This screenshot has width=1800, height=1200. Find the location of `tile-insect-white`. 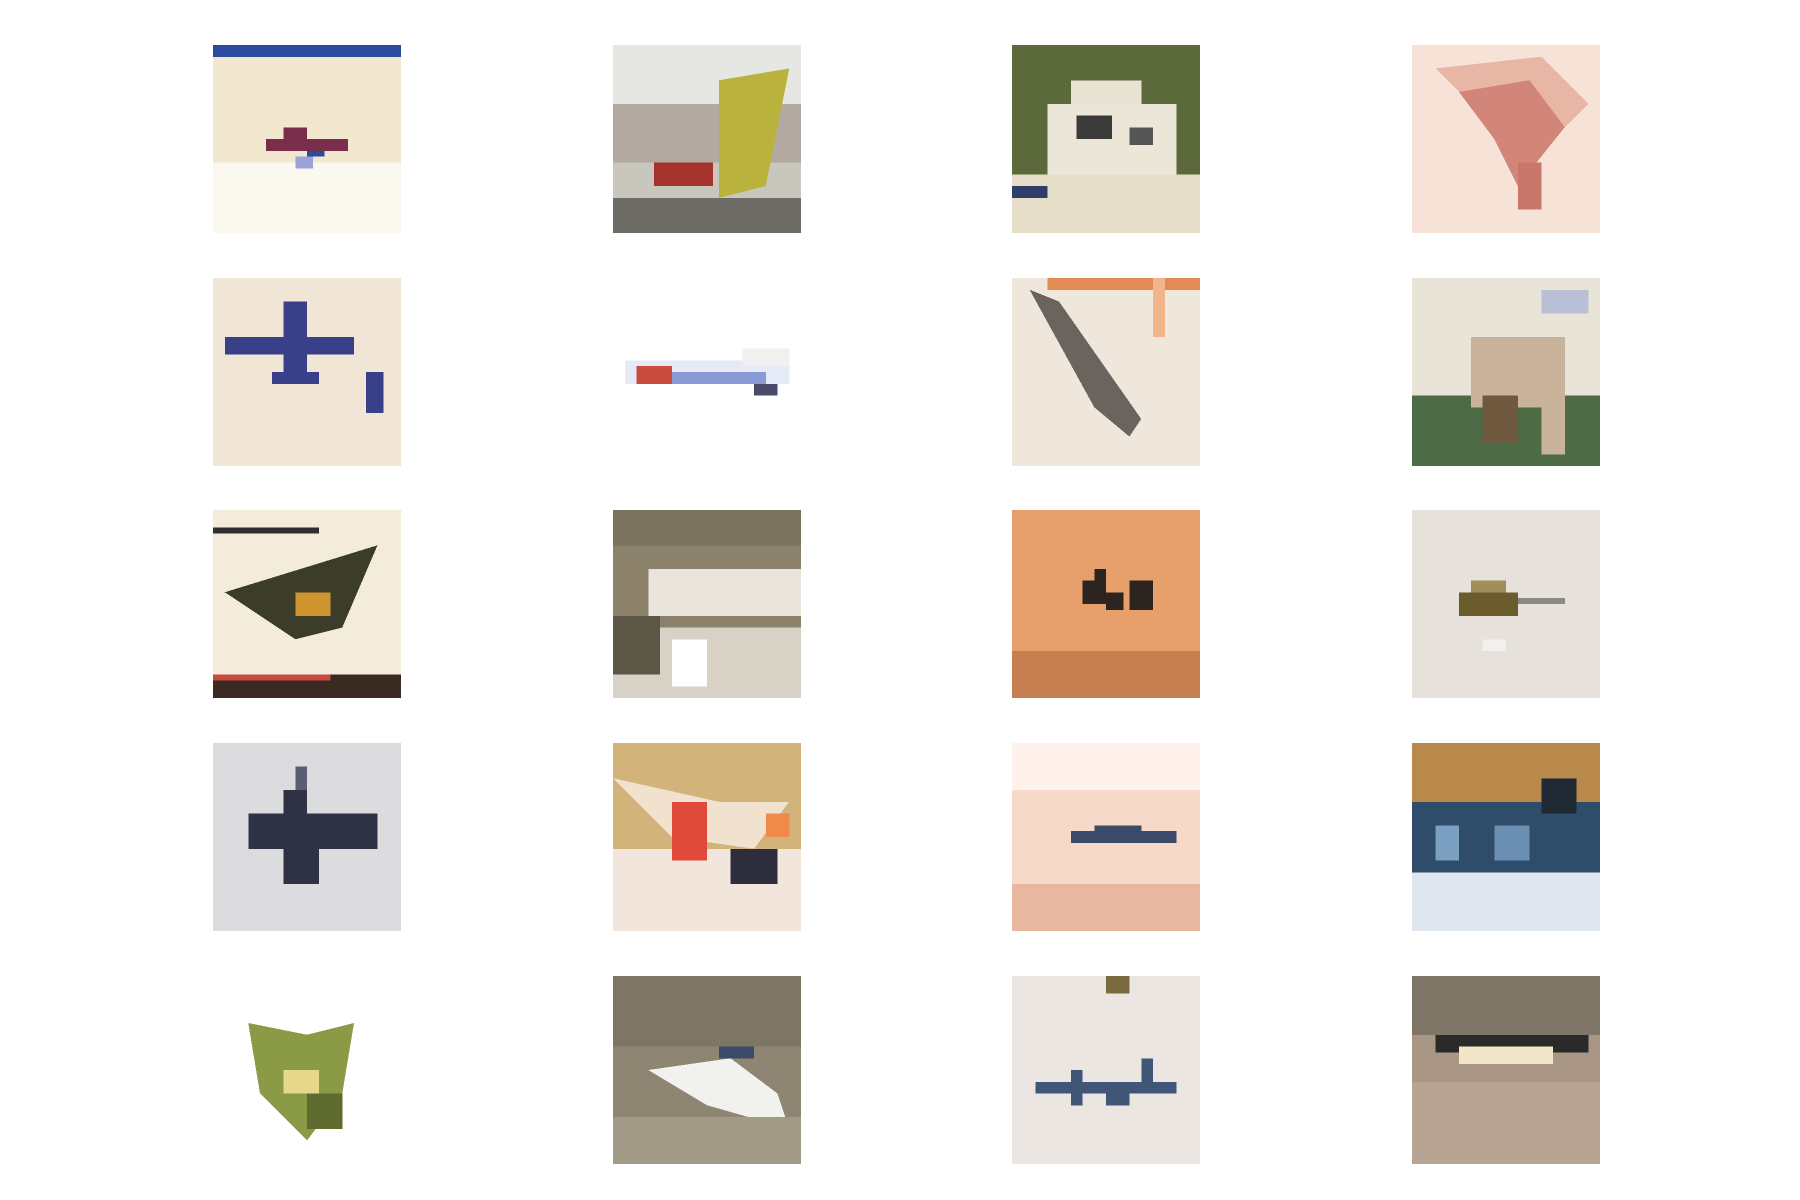

tile-insect-white is located at coordinates (1106, 1070).